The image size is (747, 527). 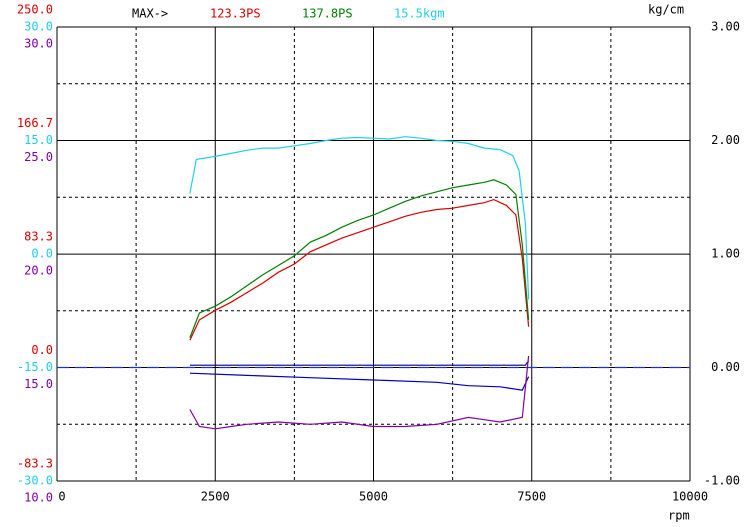 What do you see at coordinates (235, 14) in the screenshot?
I see `max-value: 123.3PS` at bounding box center [235, 14].